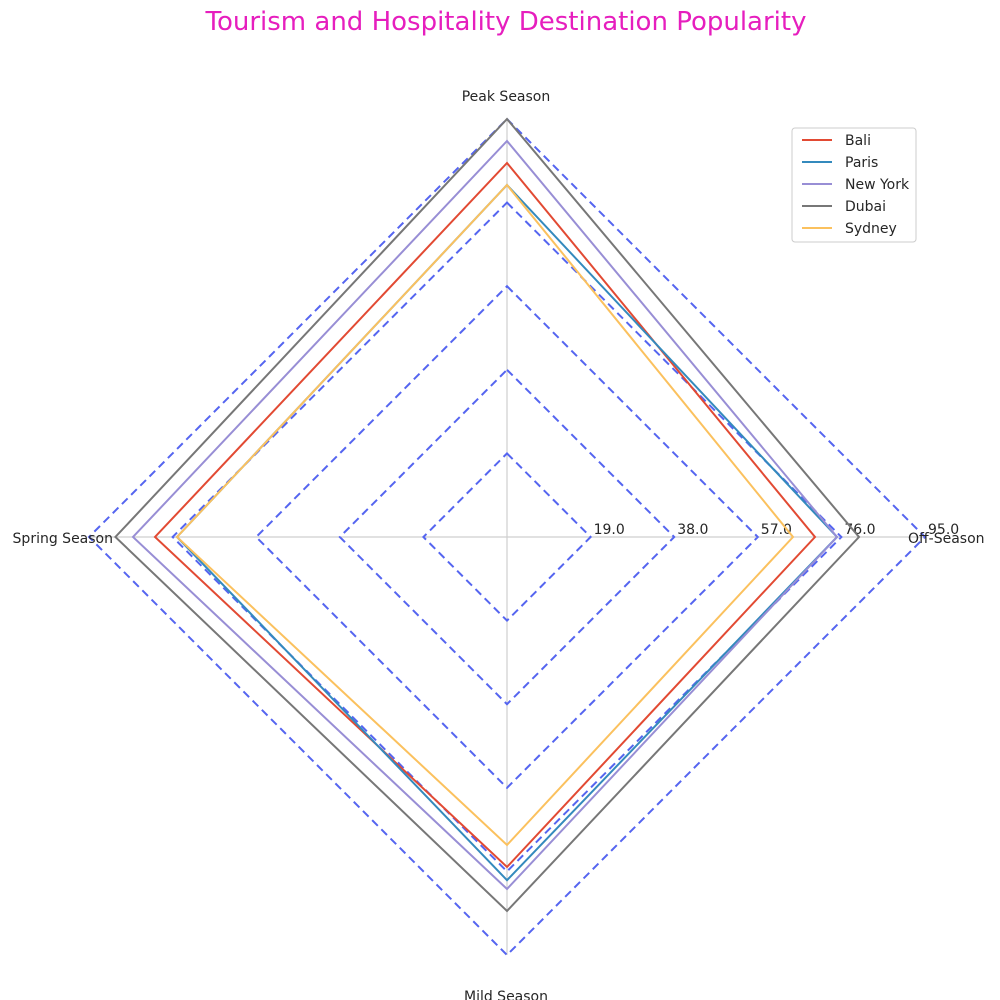 The image size is (1000, 1000). I want to click on grid-ring, so click(507, 537).